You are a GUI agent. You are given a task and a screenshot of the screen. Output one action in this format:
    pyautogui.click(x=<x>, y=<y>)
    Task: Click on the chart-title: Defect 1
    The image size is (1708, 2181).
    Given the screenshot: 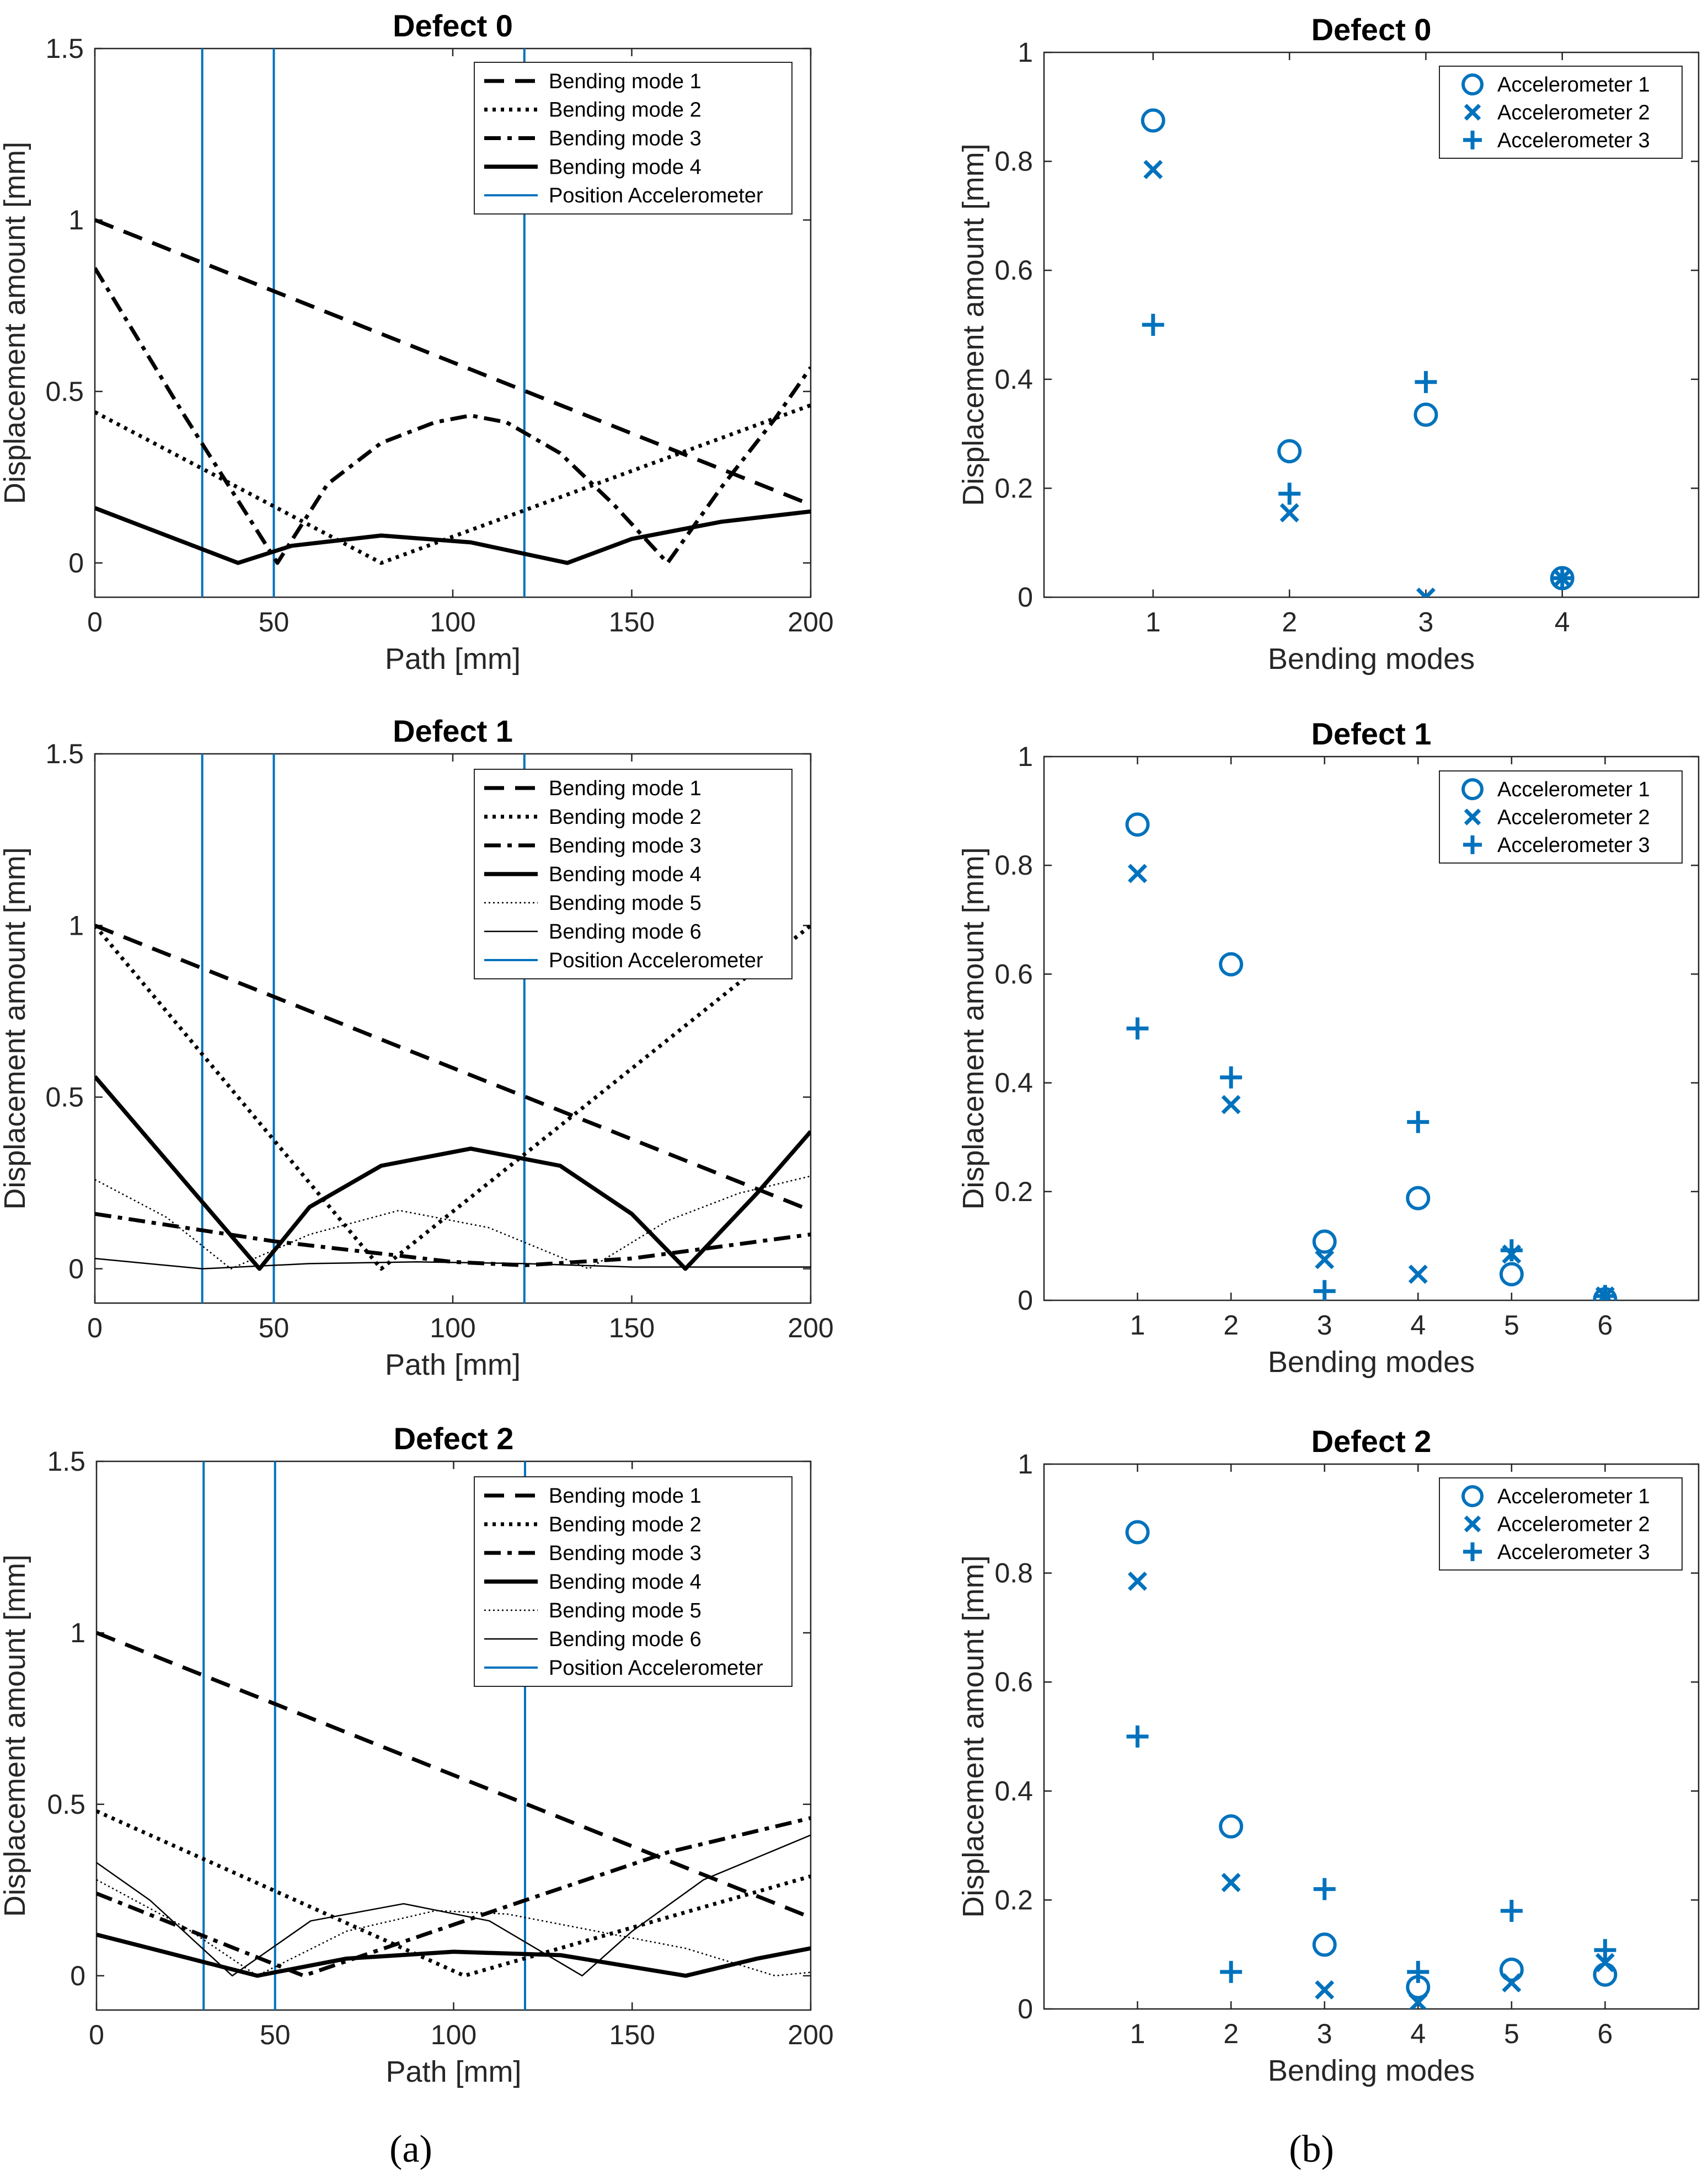 What is the action you would take?
    pyautogui.click(x=1371, y=733)
    